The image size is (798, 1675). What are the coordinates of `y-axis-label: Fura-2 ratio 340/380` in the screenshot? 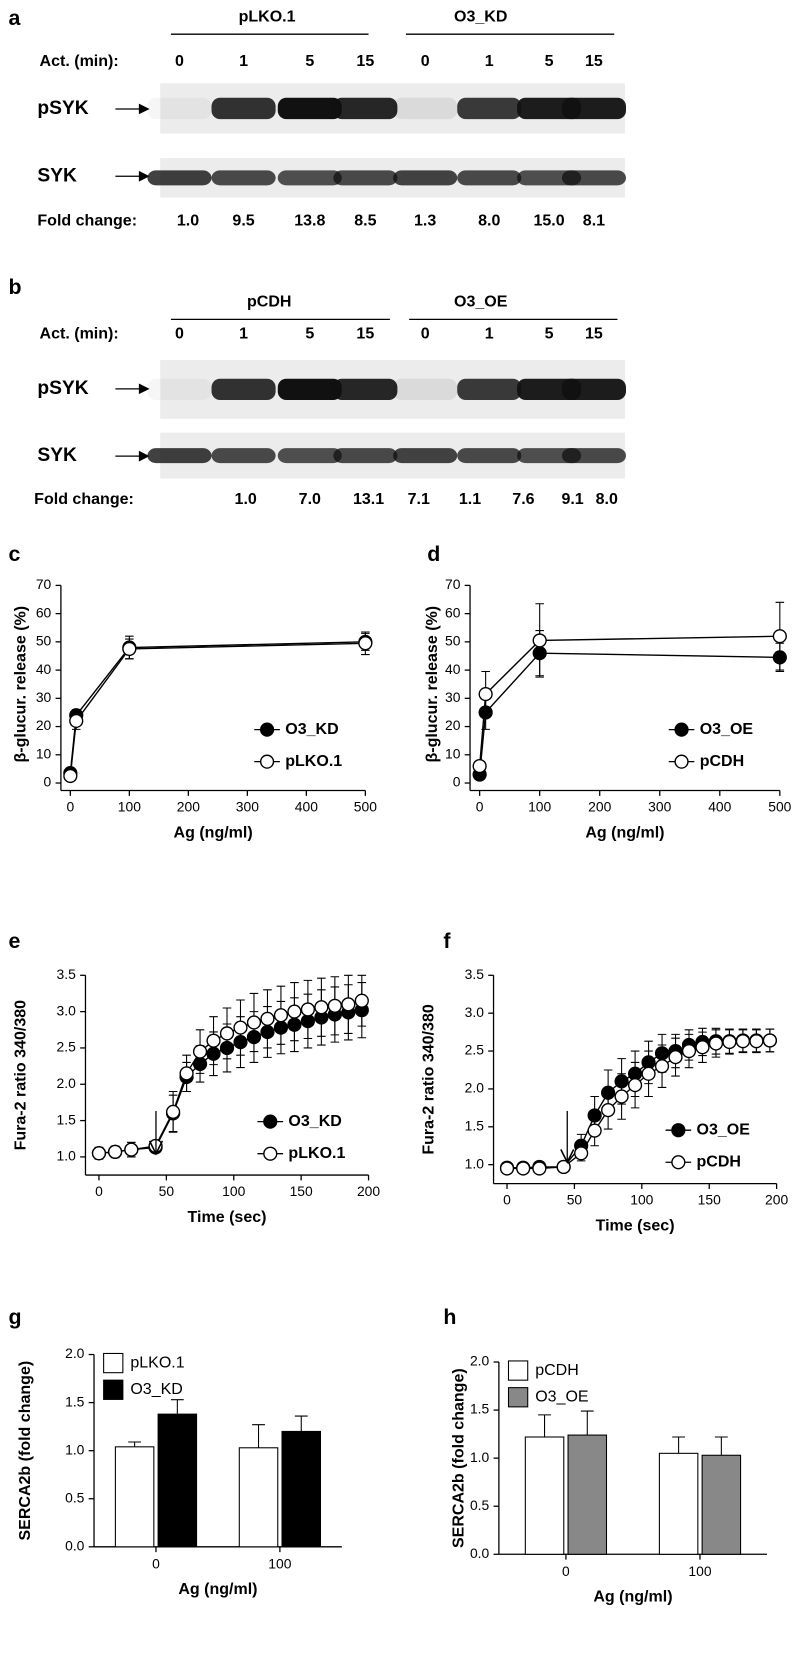 It's located at (429, 1079).